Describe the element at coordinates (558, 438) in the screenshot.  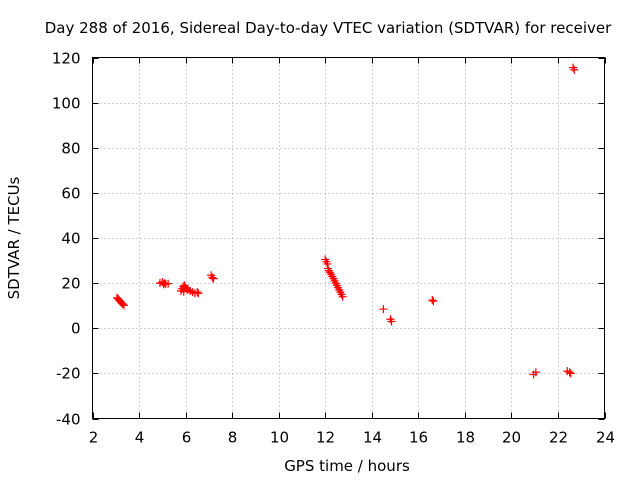
I see `x-tick-label: 22` at that location.